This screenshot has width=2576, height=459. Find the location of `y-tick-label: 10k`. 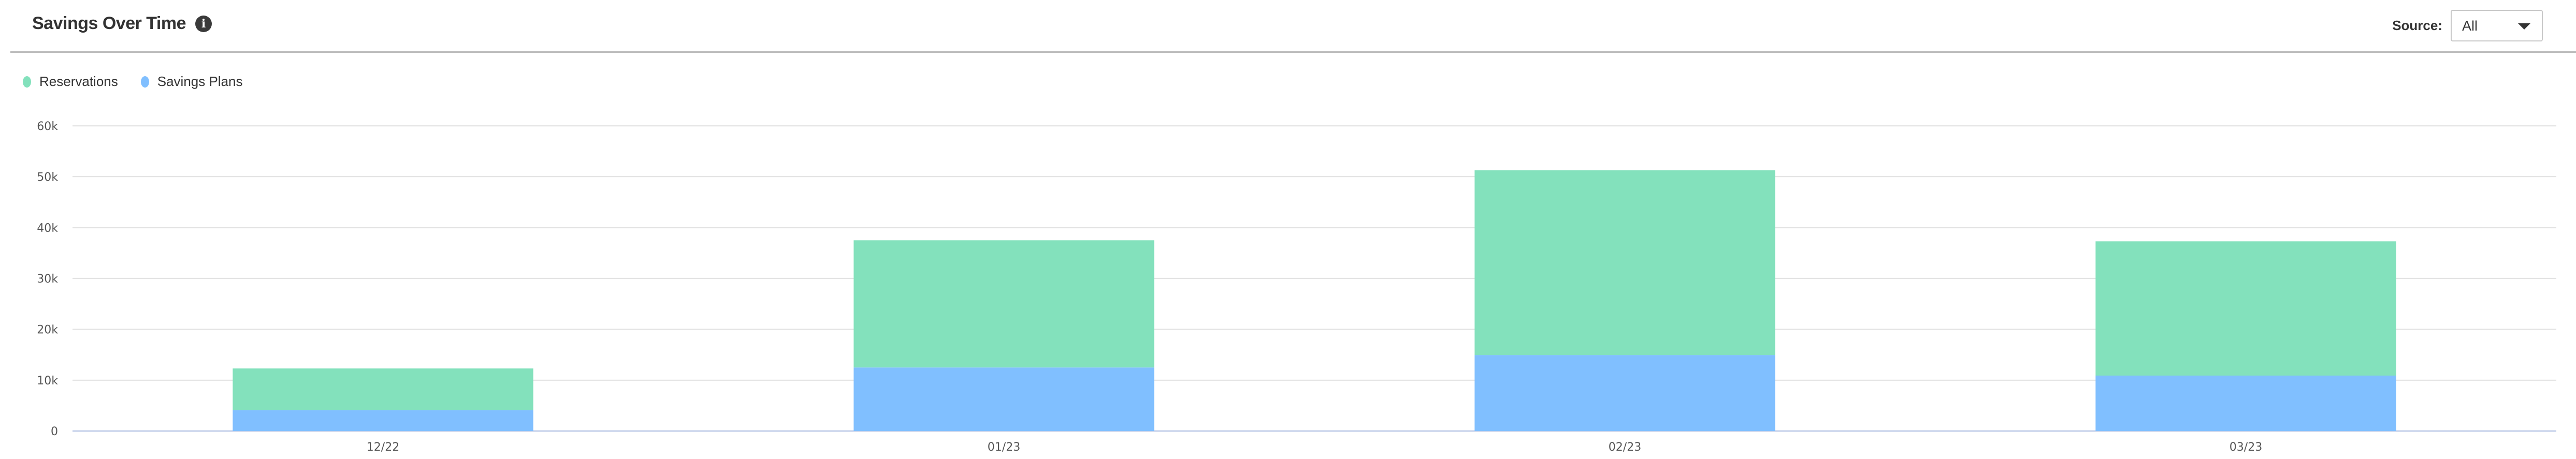

y-tick-label: 10k is located at coordinates (47, 381).